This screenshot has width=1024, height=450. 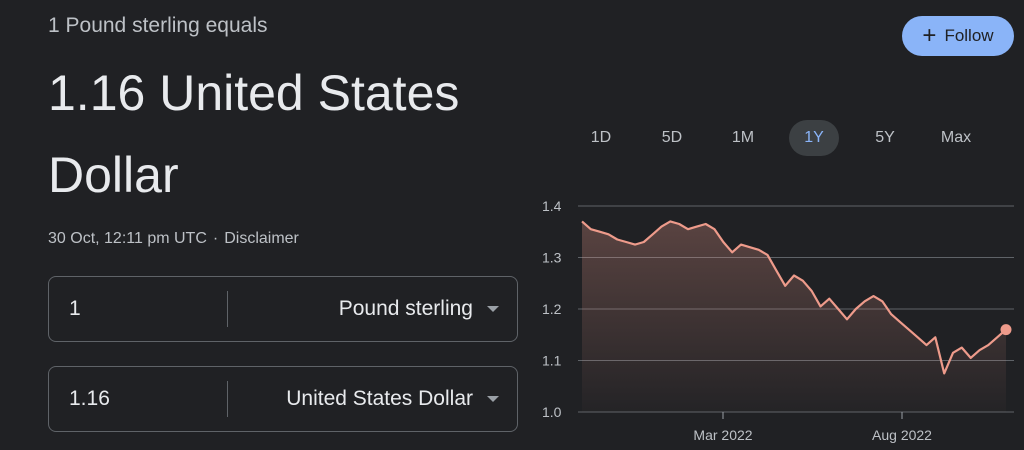 I want to click on to-currency-select: United States Dollar, so click(x=392, y=399).